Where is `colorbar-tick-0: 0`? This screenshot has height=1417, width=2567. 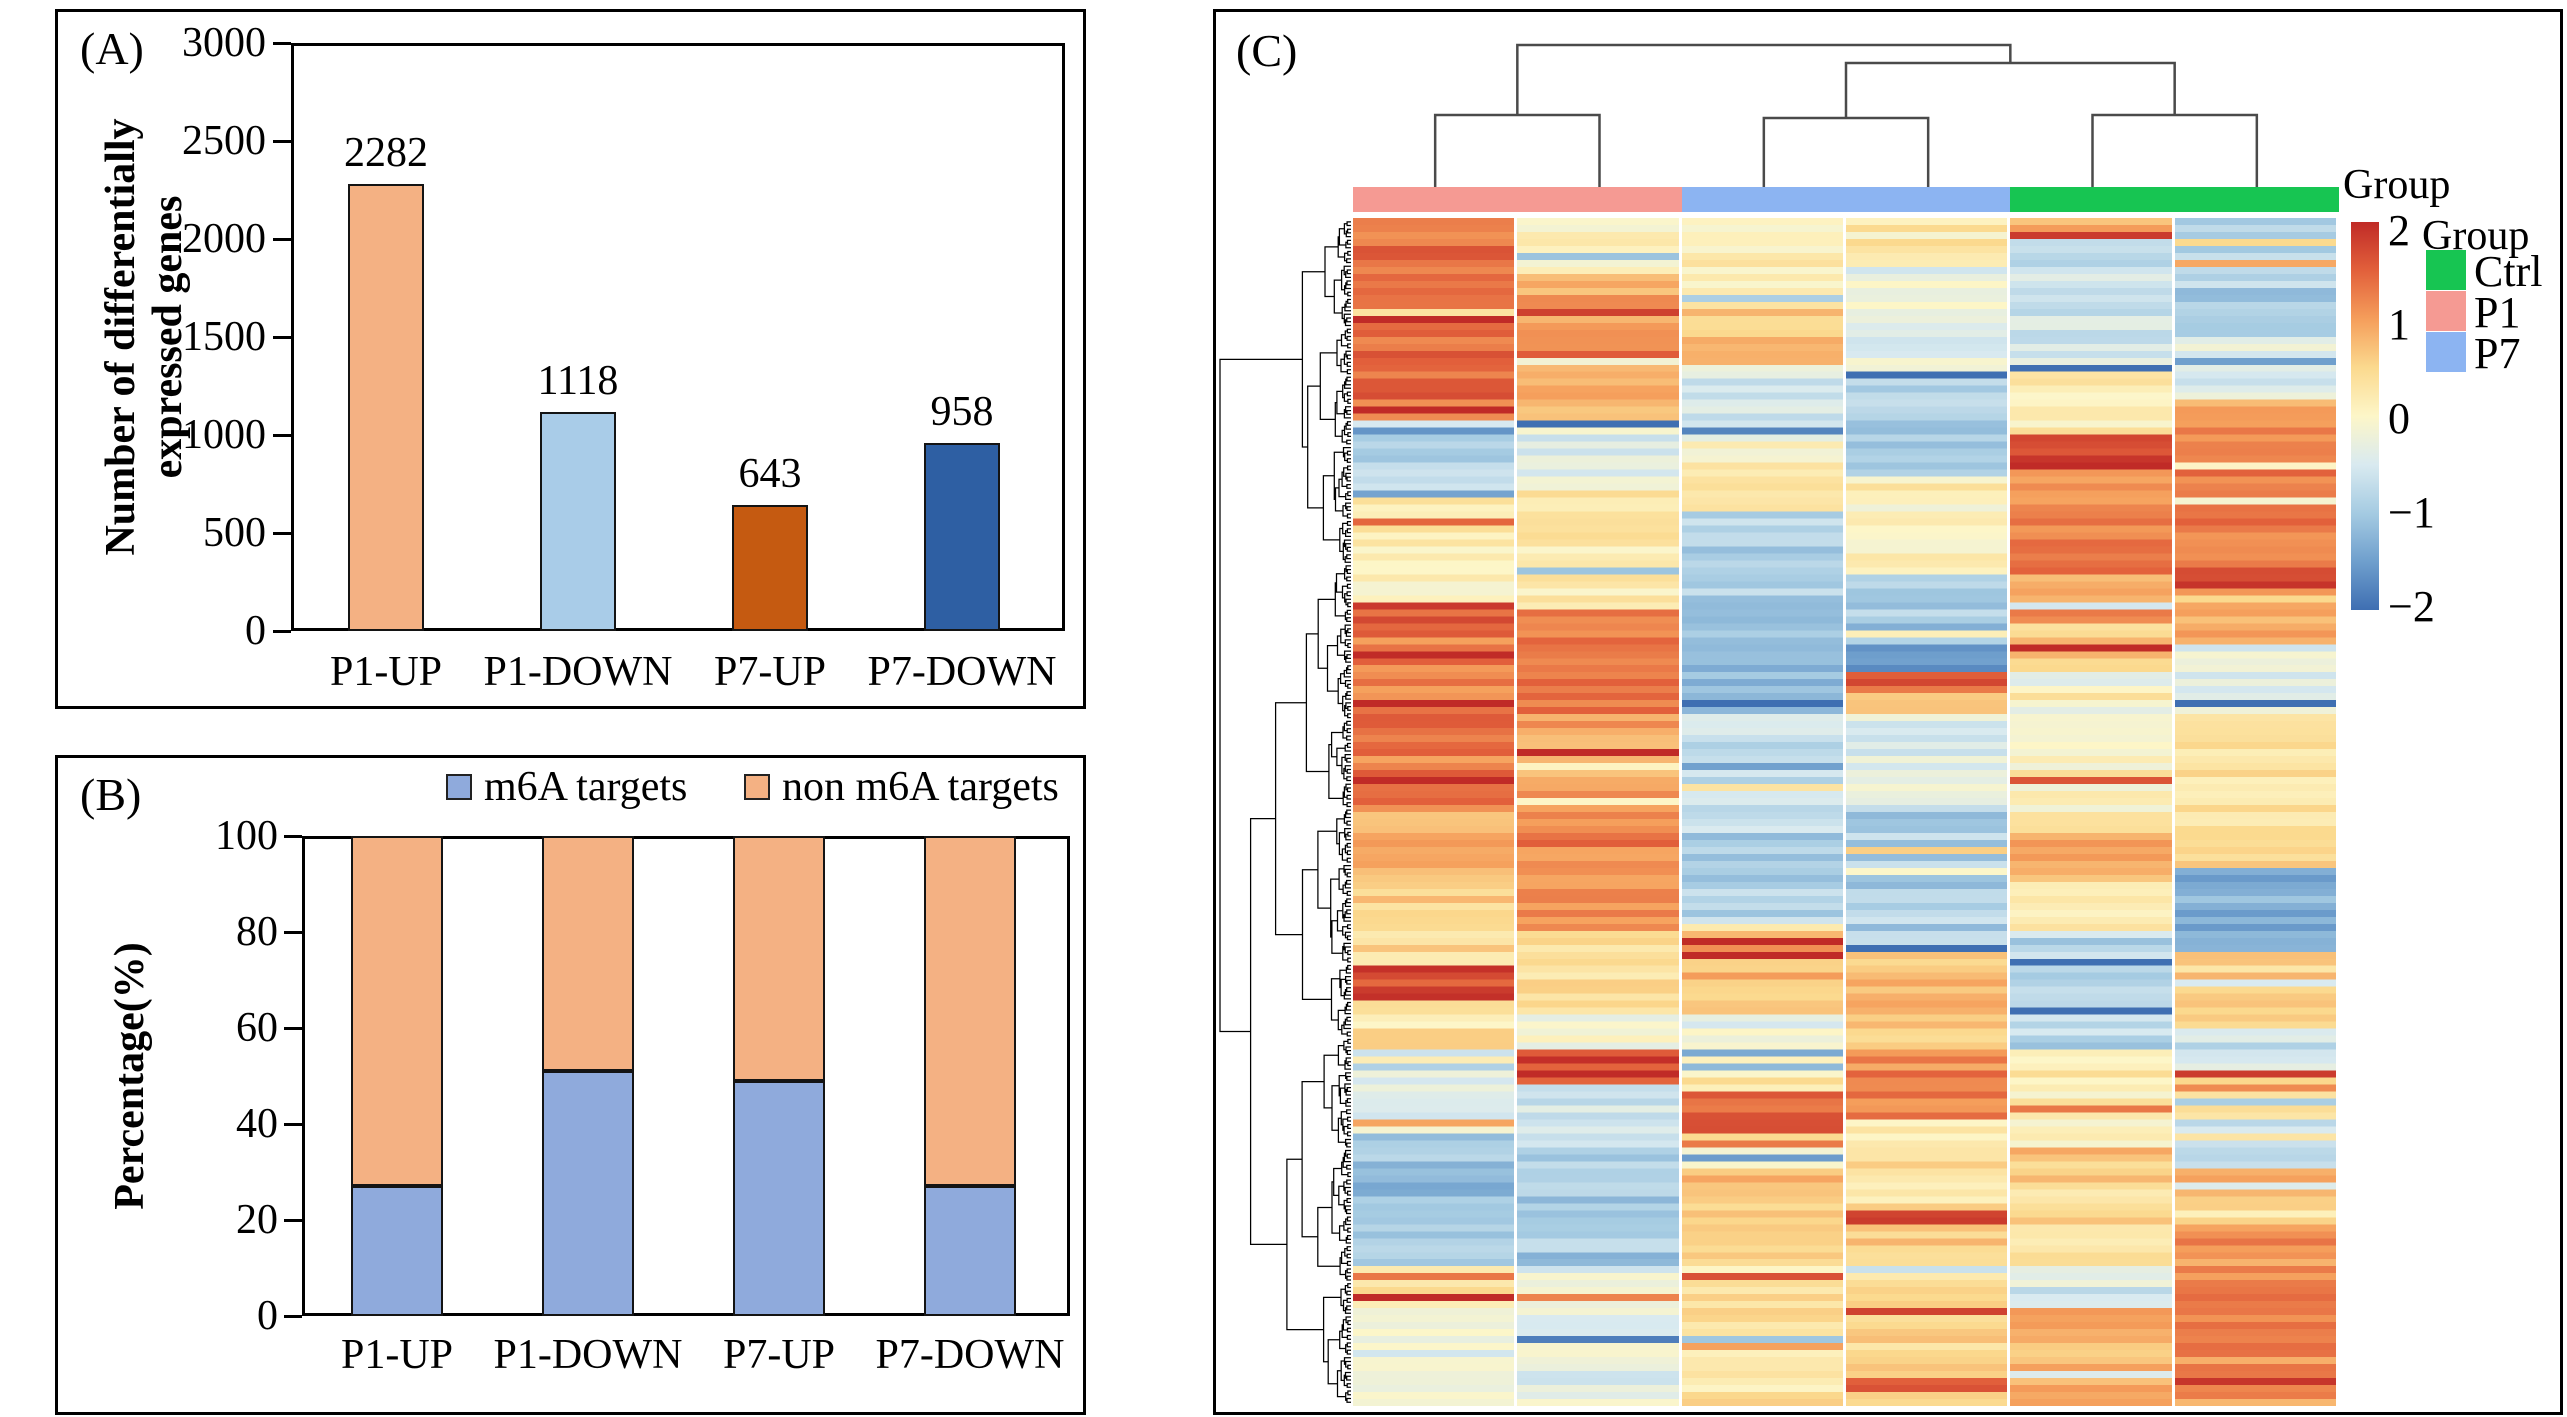 colorbar-tick-0: 0 is located at coordinates (2399, 418).